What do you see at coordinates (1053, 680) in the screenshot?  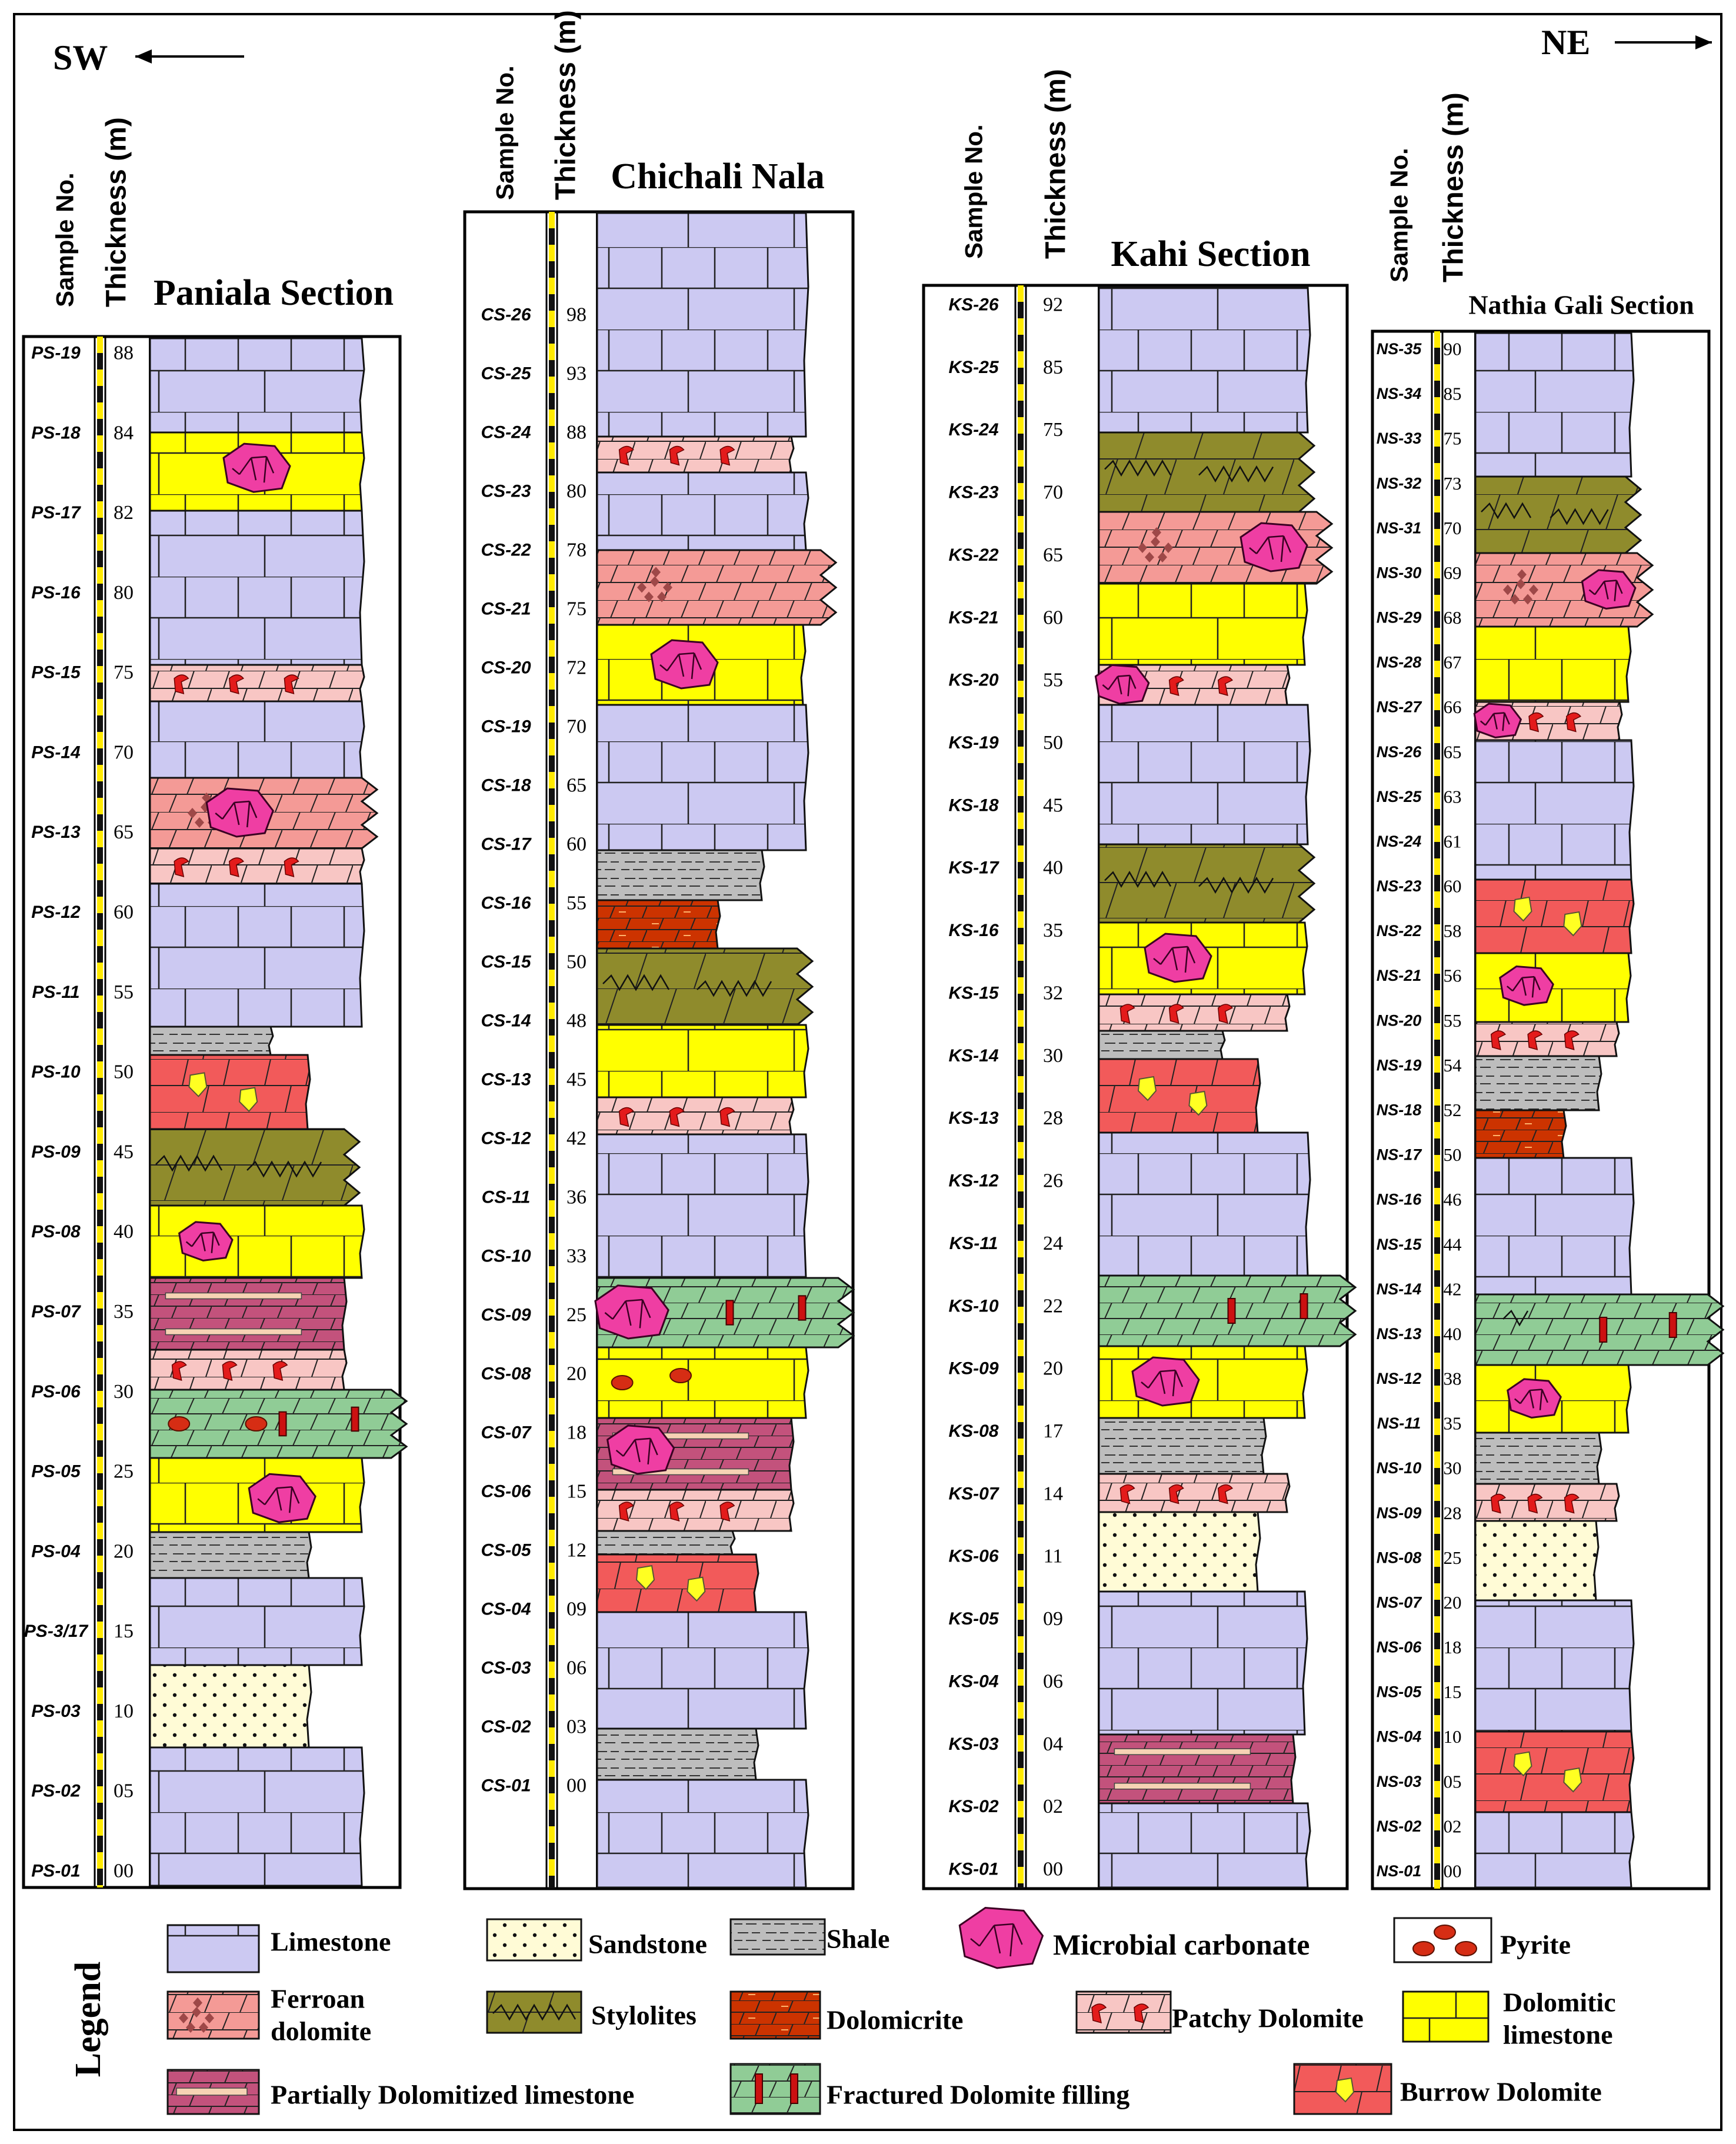 I see `thickness-value: 55` at bounding box center [1053, 680].